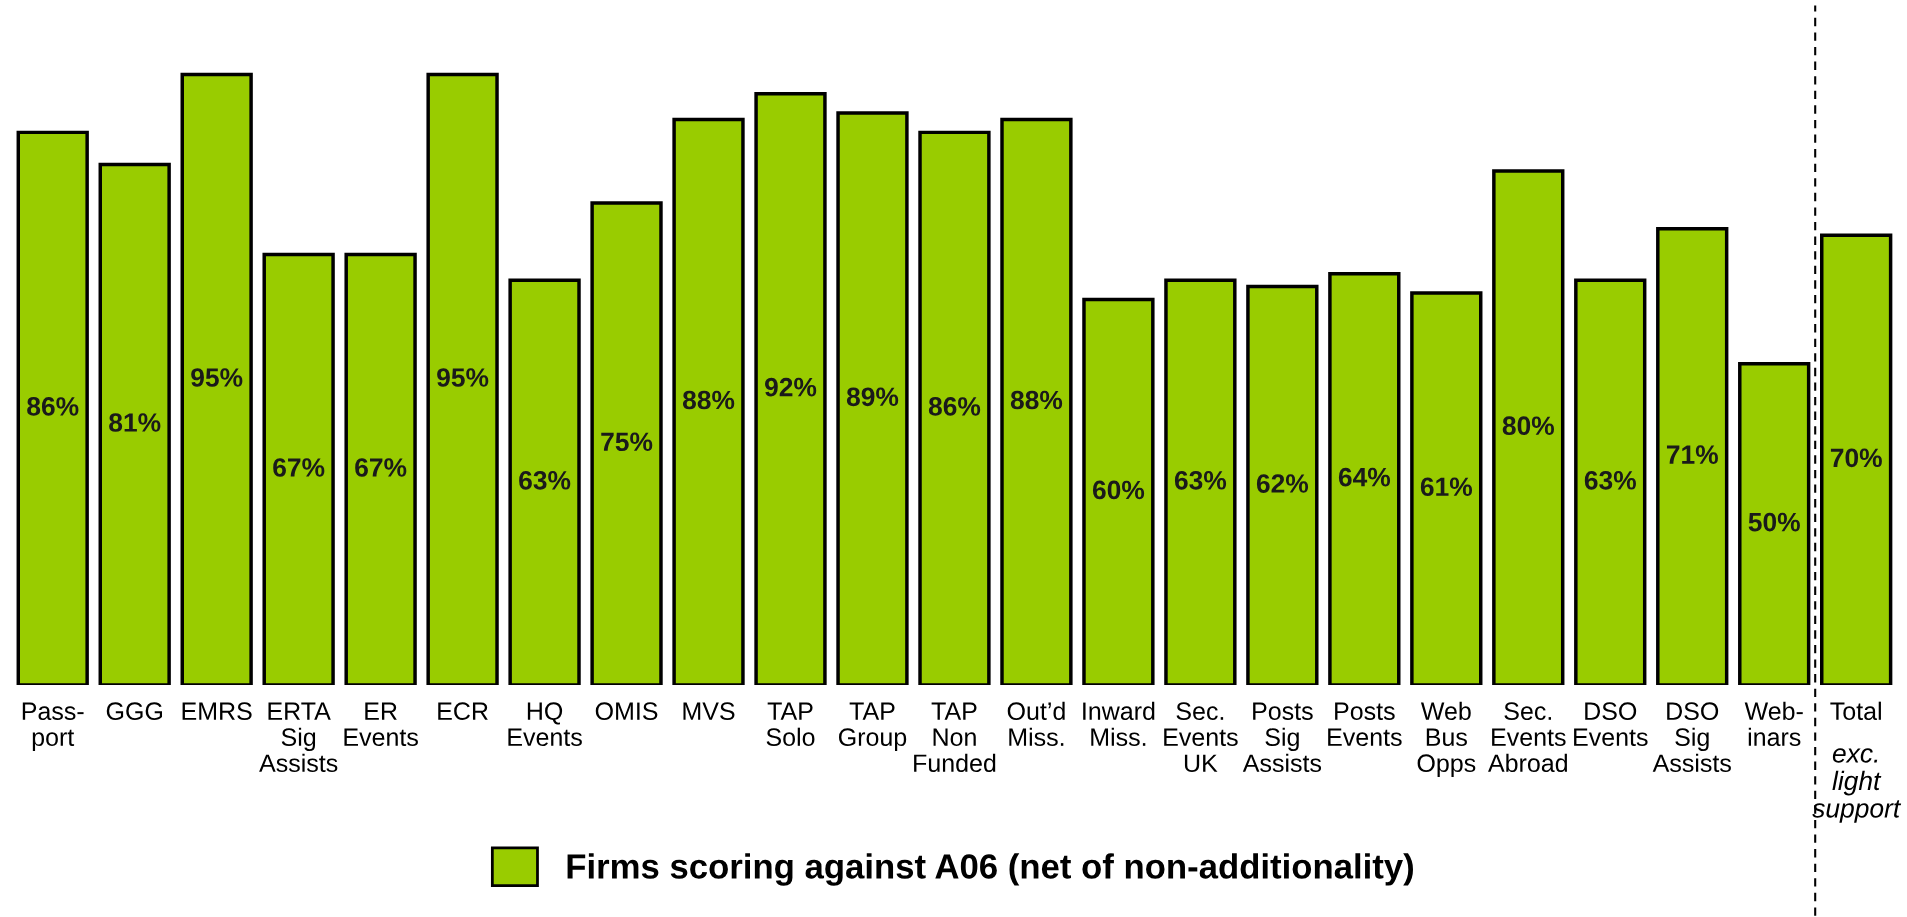 The width and height of the screenshot is (1907, 917). I want to click on x-tick-label: TAP Solo, so click(790, 724).